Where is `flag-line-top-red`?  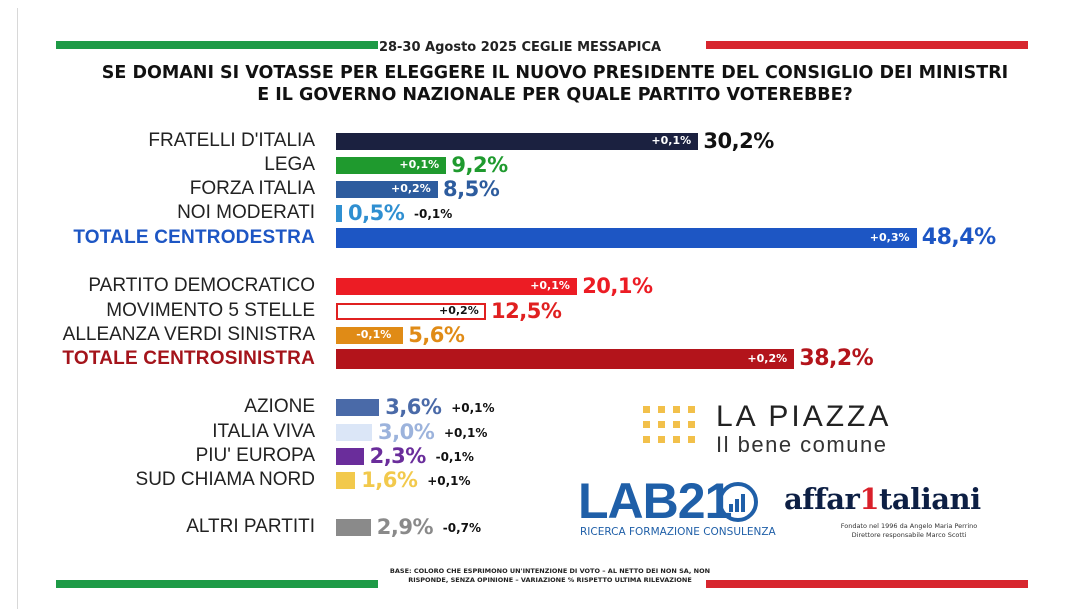
flag-line-top-red is located at coordinates (867, 45).